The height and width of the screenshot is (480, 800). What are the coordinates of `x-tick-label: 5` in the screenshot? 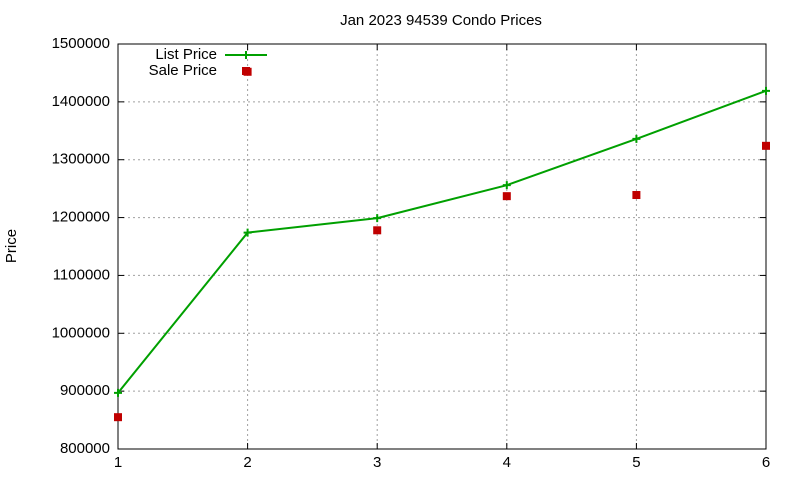 It's located at (636, 462).